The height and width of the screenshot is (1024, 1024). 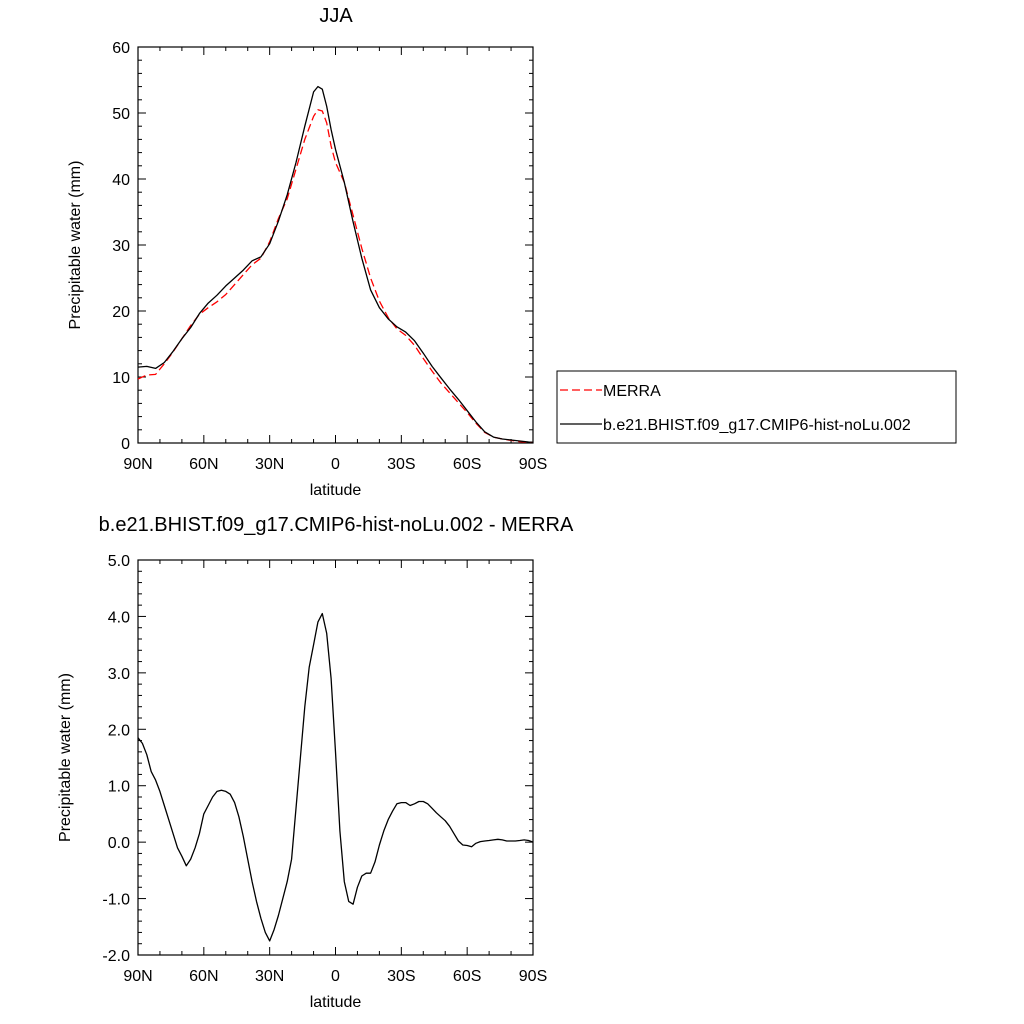 What do you see at coordinates (121, 246) in the screenshot?
I see `chart1-ytick-label: 30` at bounding box center [121, 246].